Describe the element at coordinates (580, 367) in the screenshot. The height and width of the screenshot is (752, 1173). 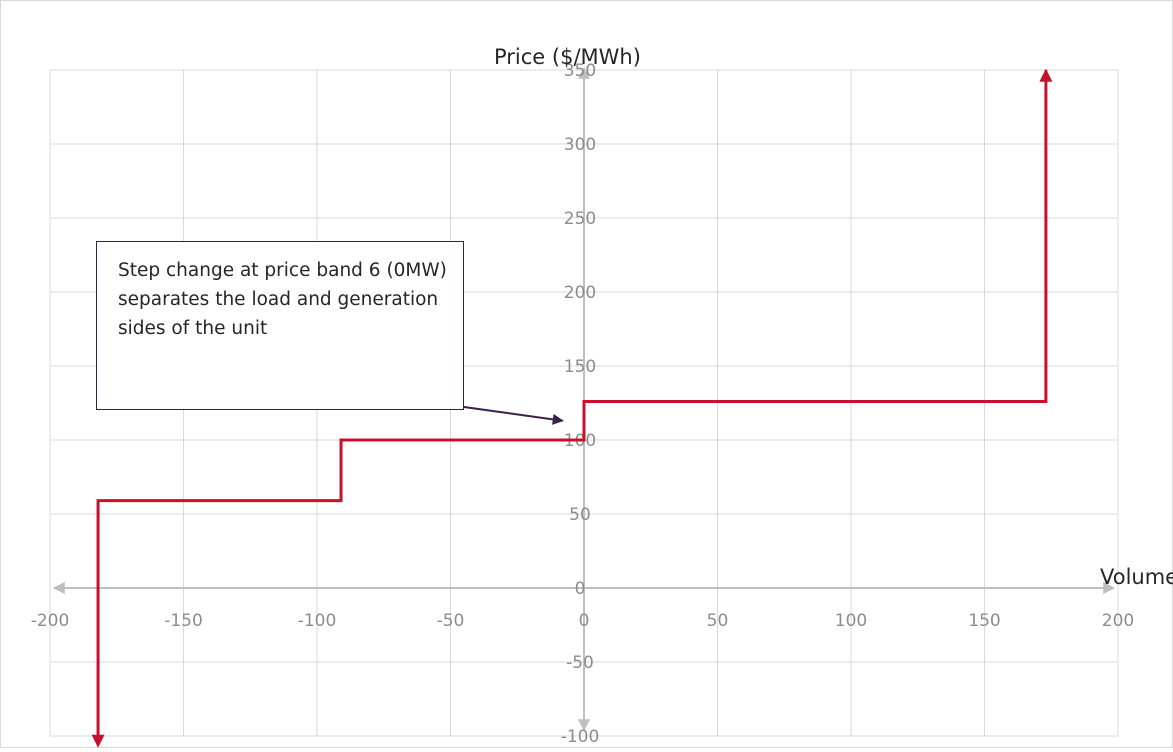
I see `y-tick-label: 150` at that location.